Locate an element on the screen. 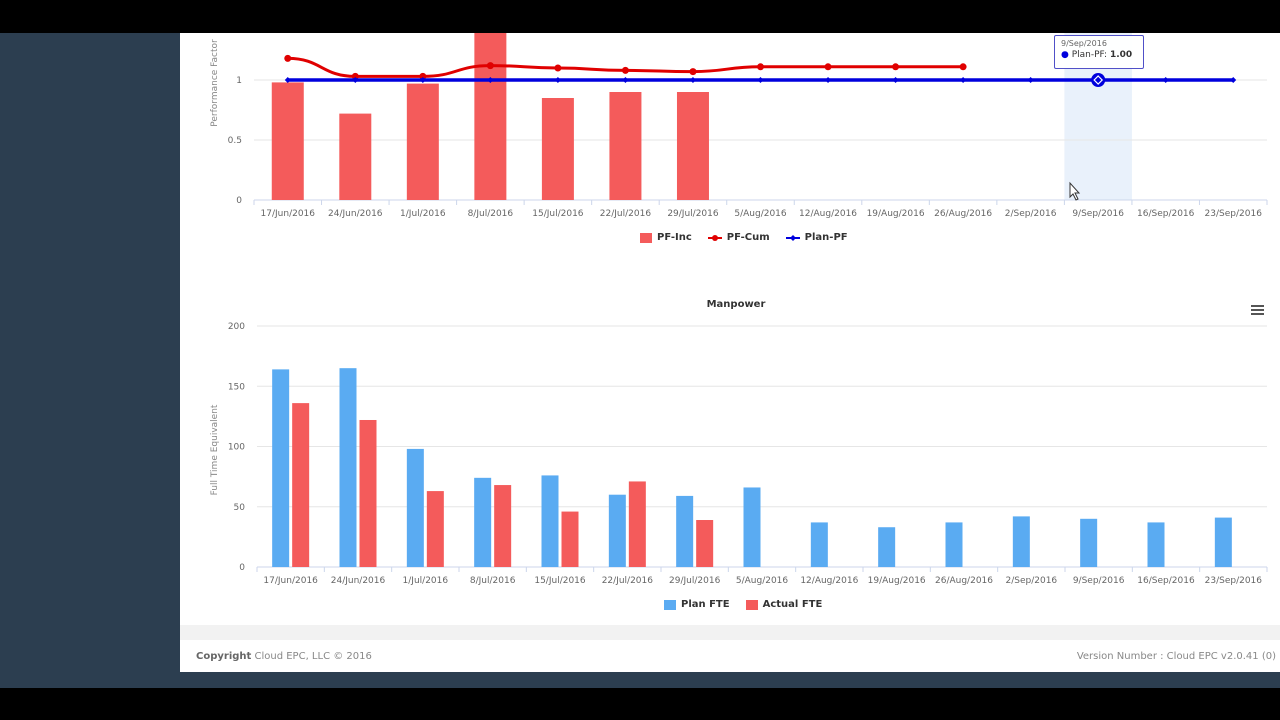 The height and width of the screenshot is (720, 1280). legend-plan-pf: Plan-PF is located at coordinates (816, 237).